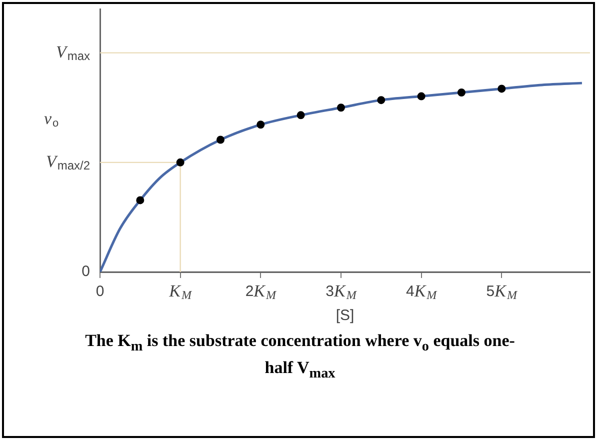 The height and width of the screenshot is (442, 599). What do you see at coordinates (100, 291) in the screenshot?
I see `x-tick-label: 0` at bounding box center [100, 291].